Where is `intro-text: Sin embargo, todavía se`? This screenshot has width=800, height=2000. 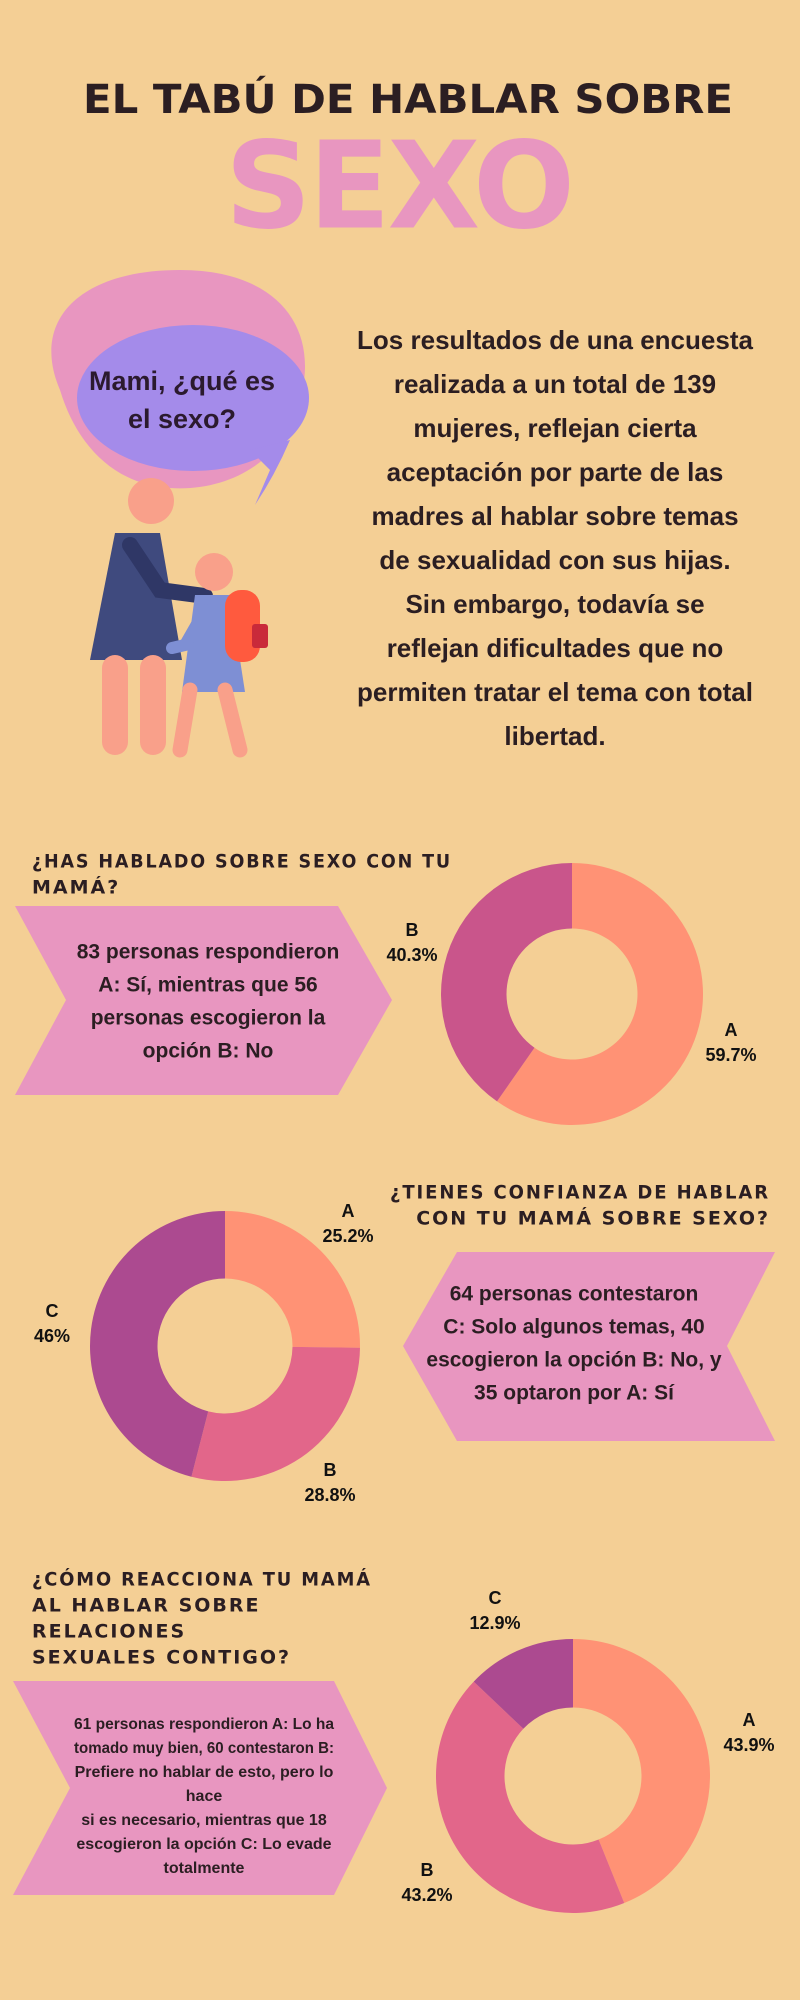 intro-text: Sin embargo, todavía se is located at coordinates (554, 604).